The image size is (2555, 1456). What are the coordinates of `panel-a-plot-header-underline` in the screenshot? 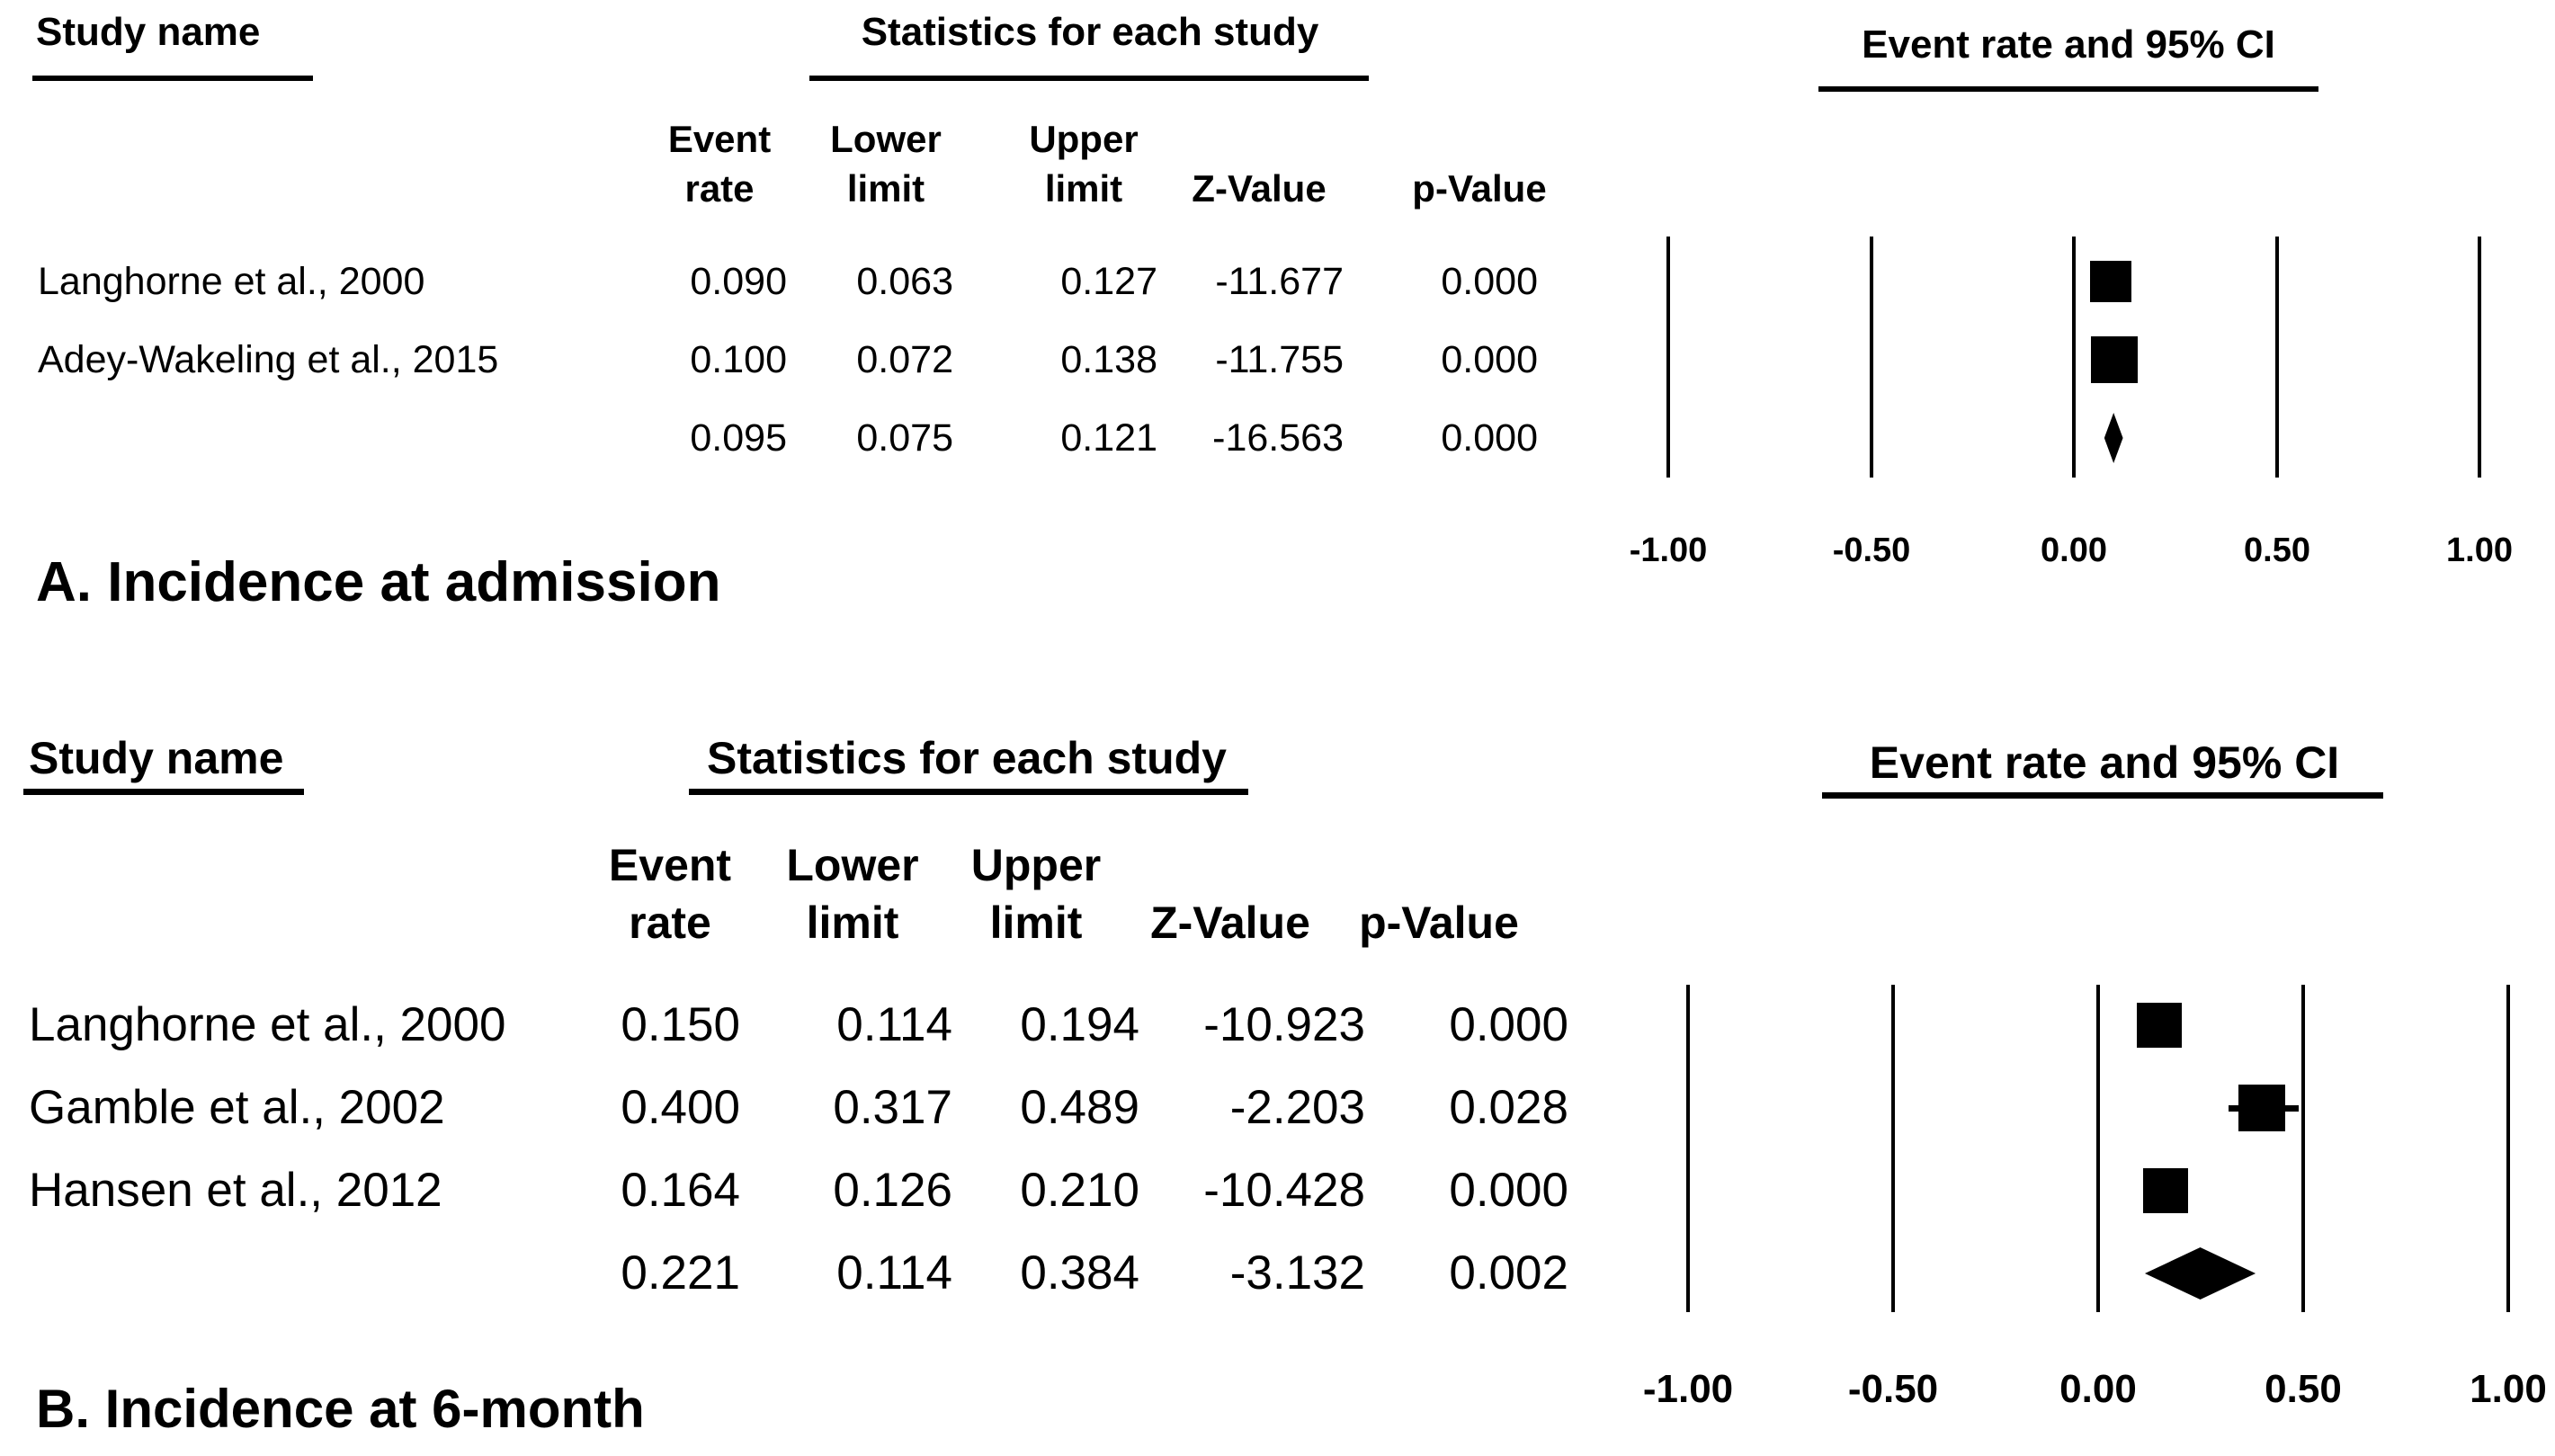 It's located at (2068, 89).